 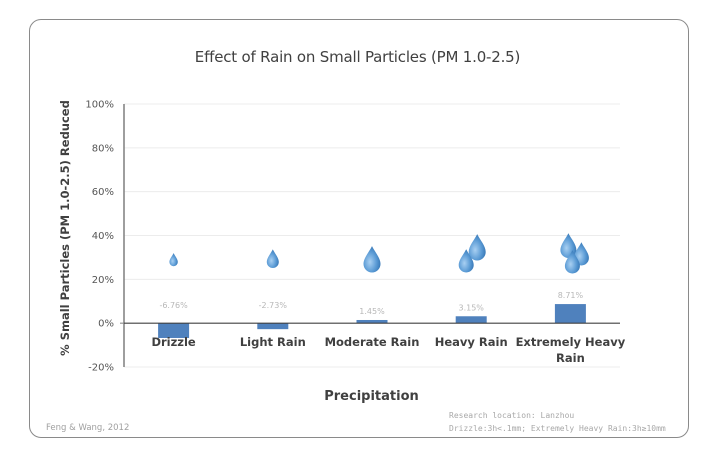 What do you see at coordinates (101, 368) in the screenshot?
I see `y-tick-label: -20%` at bounding box center [101, 368].